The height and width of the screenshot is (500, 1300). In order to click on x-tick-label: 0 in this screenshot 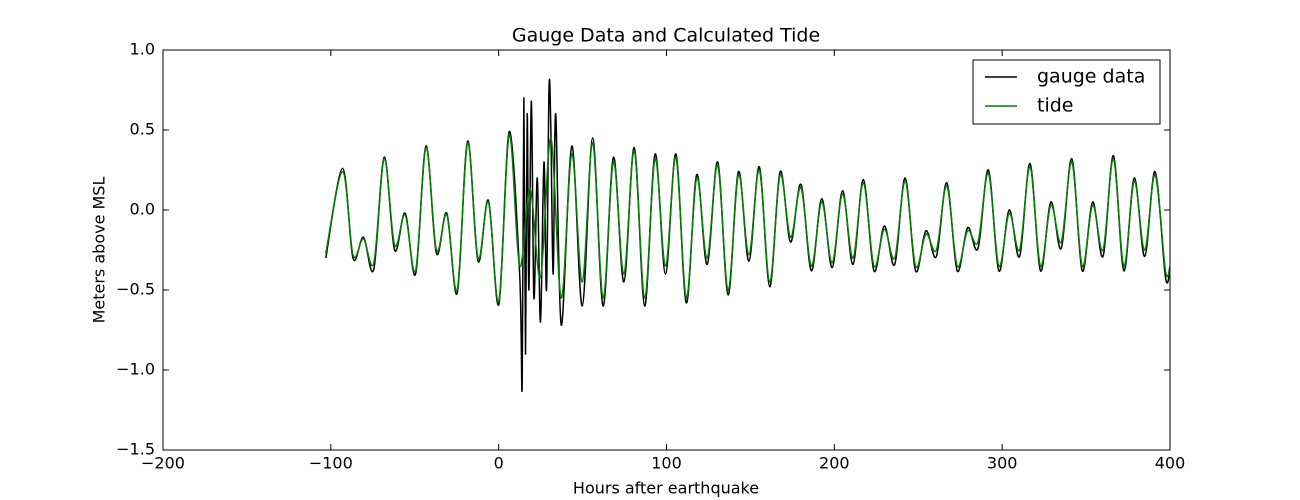, I will do `click(499, 463)`.